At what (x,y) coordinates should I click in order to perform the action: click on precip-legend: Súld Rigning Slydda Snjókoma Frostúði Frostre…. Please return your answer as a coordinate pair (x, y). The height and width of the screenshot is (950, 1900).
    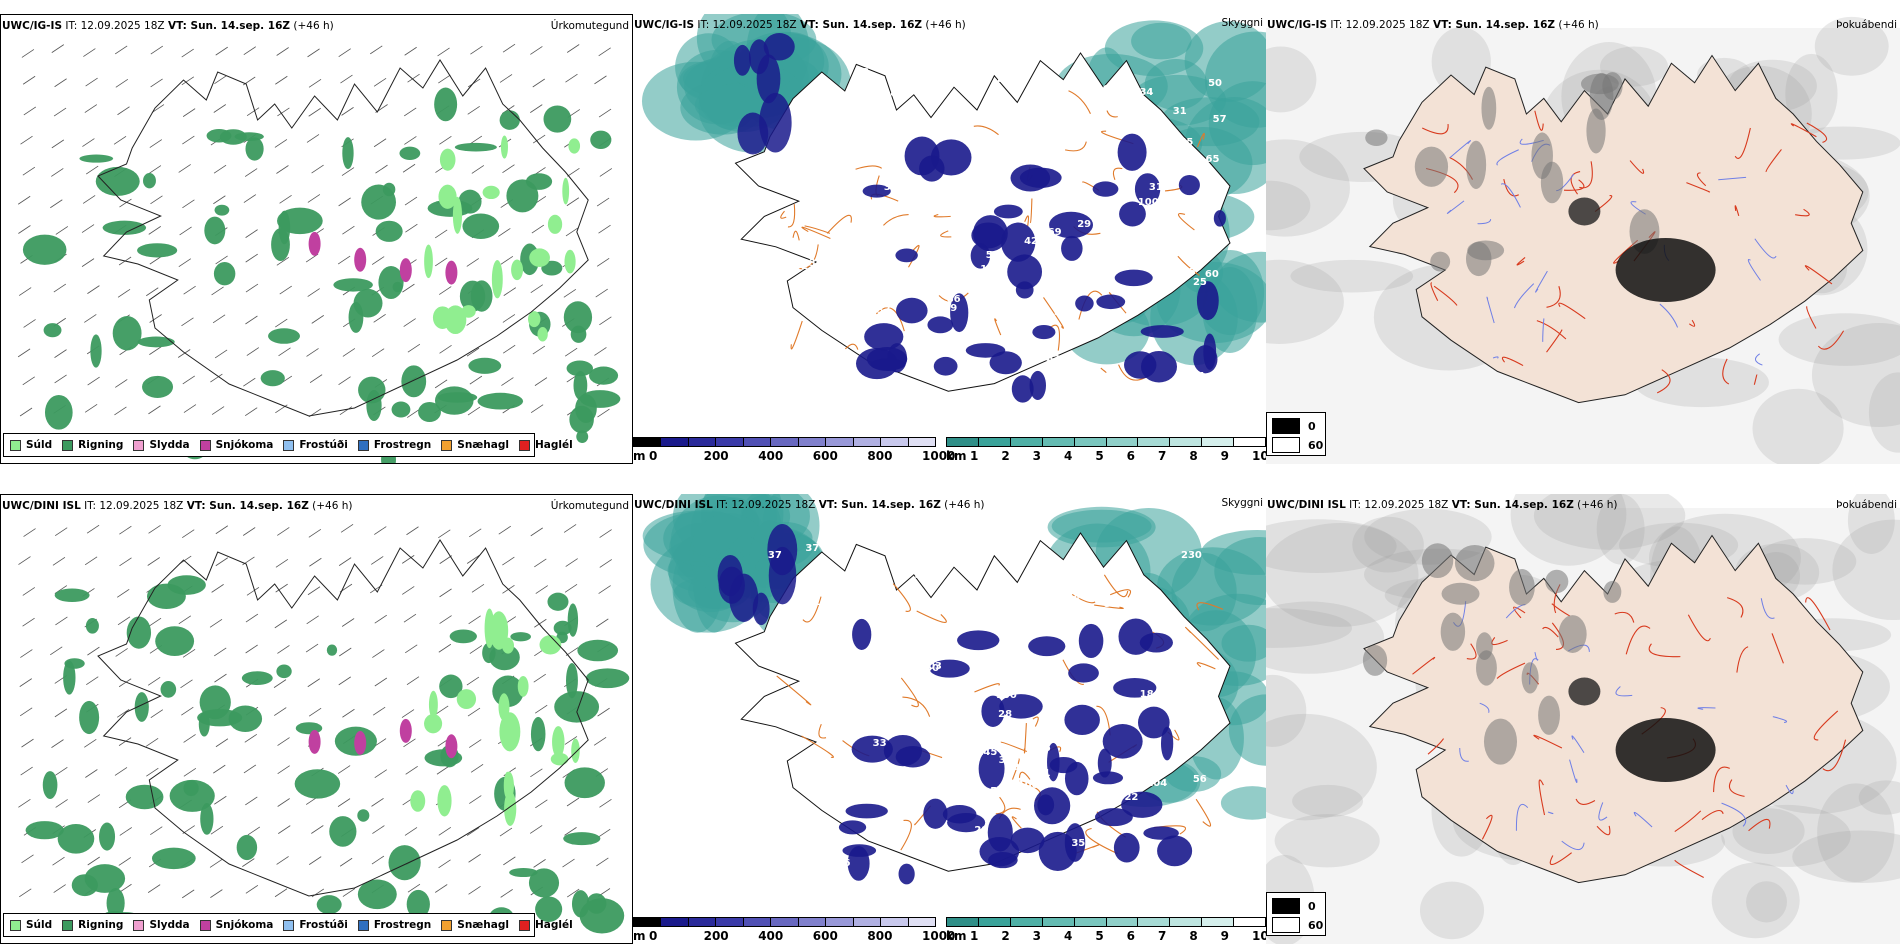
    Looking at the image, I should click on (288, 445).